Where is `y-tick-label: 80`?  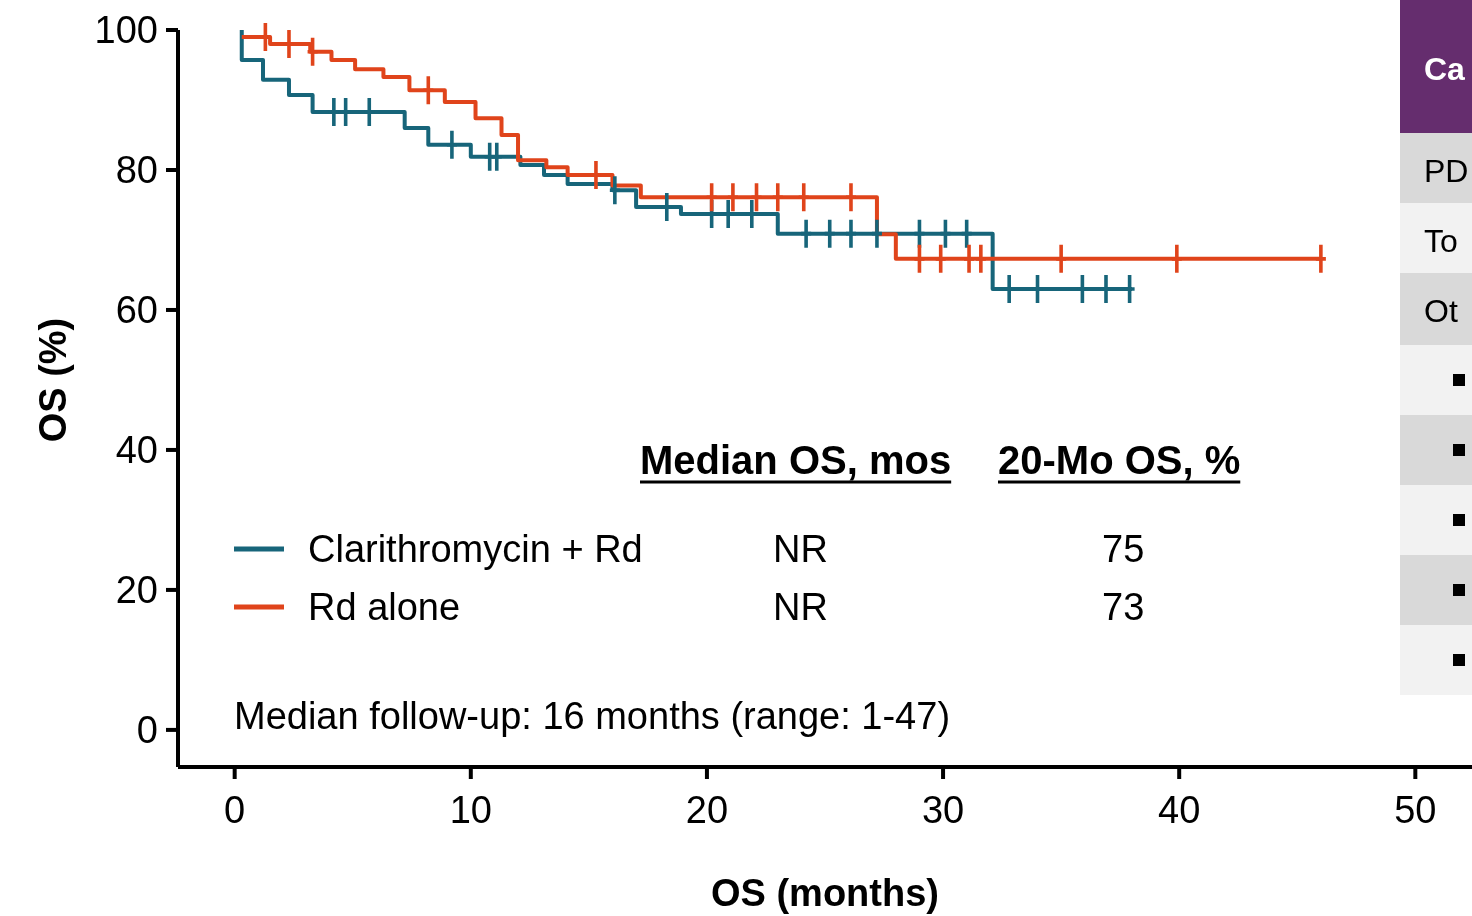
y-tick-label: 80 is located at coordinates (136, 170).